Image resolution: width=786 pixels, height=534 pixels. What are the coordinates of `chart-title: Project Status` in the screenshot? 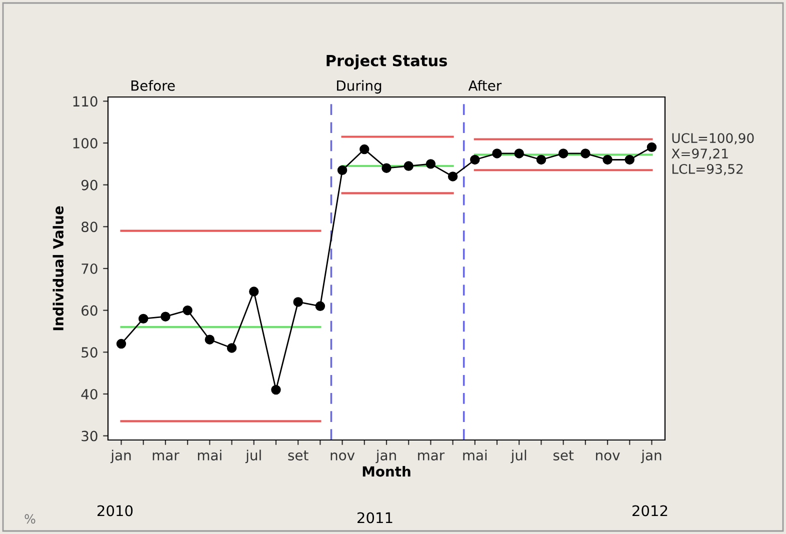 It's located at (386, 62).